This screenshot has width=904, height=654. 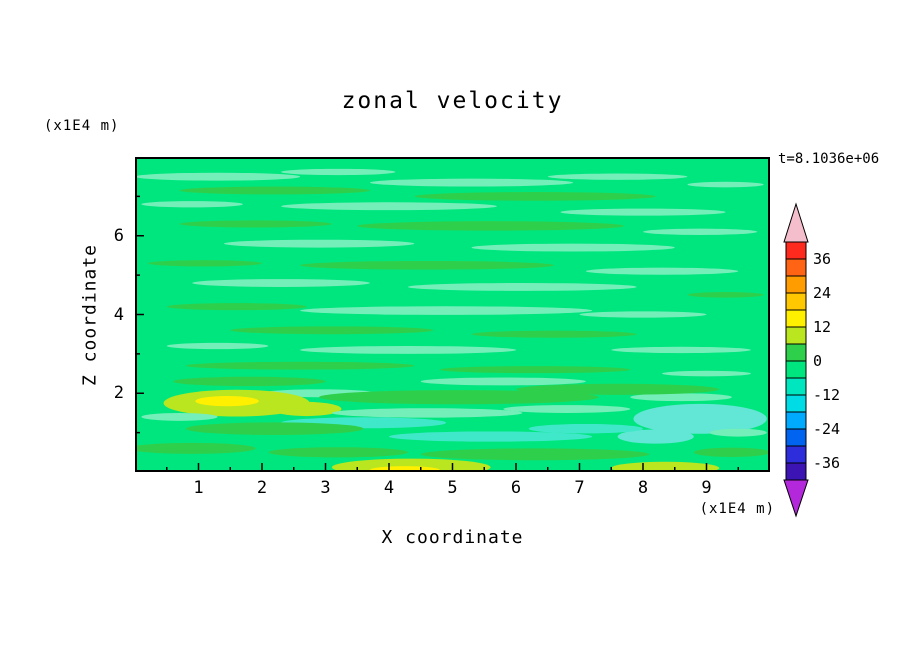 What do you see at coordinates (822, 327) in the screenshot?
I see `colorbar-tick-label: 12` at bounding box center [822, 327].